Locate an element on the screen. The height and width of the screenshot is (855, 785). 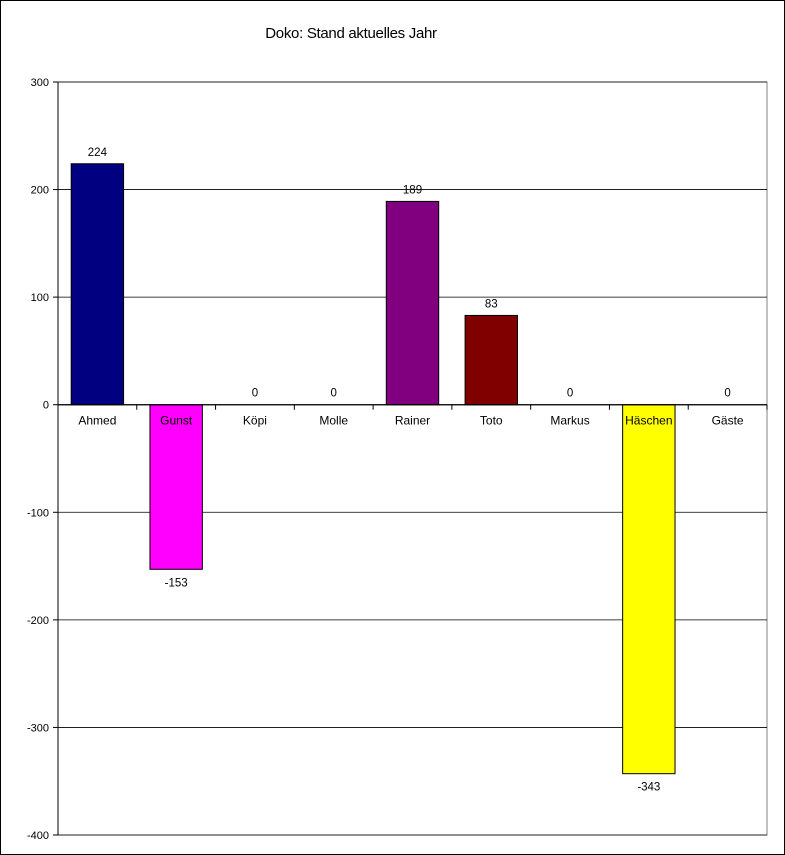
y-tick-label: -400 is located at coordinates (38, 836).